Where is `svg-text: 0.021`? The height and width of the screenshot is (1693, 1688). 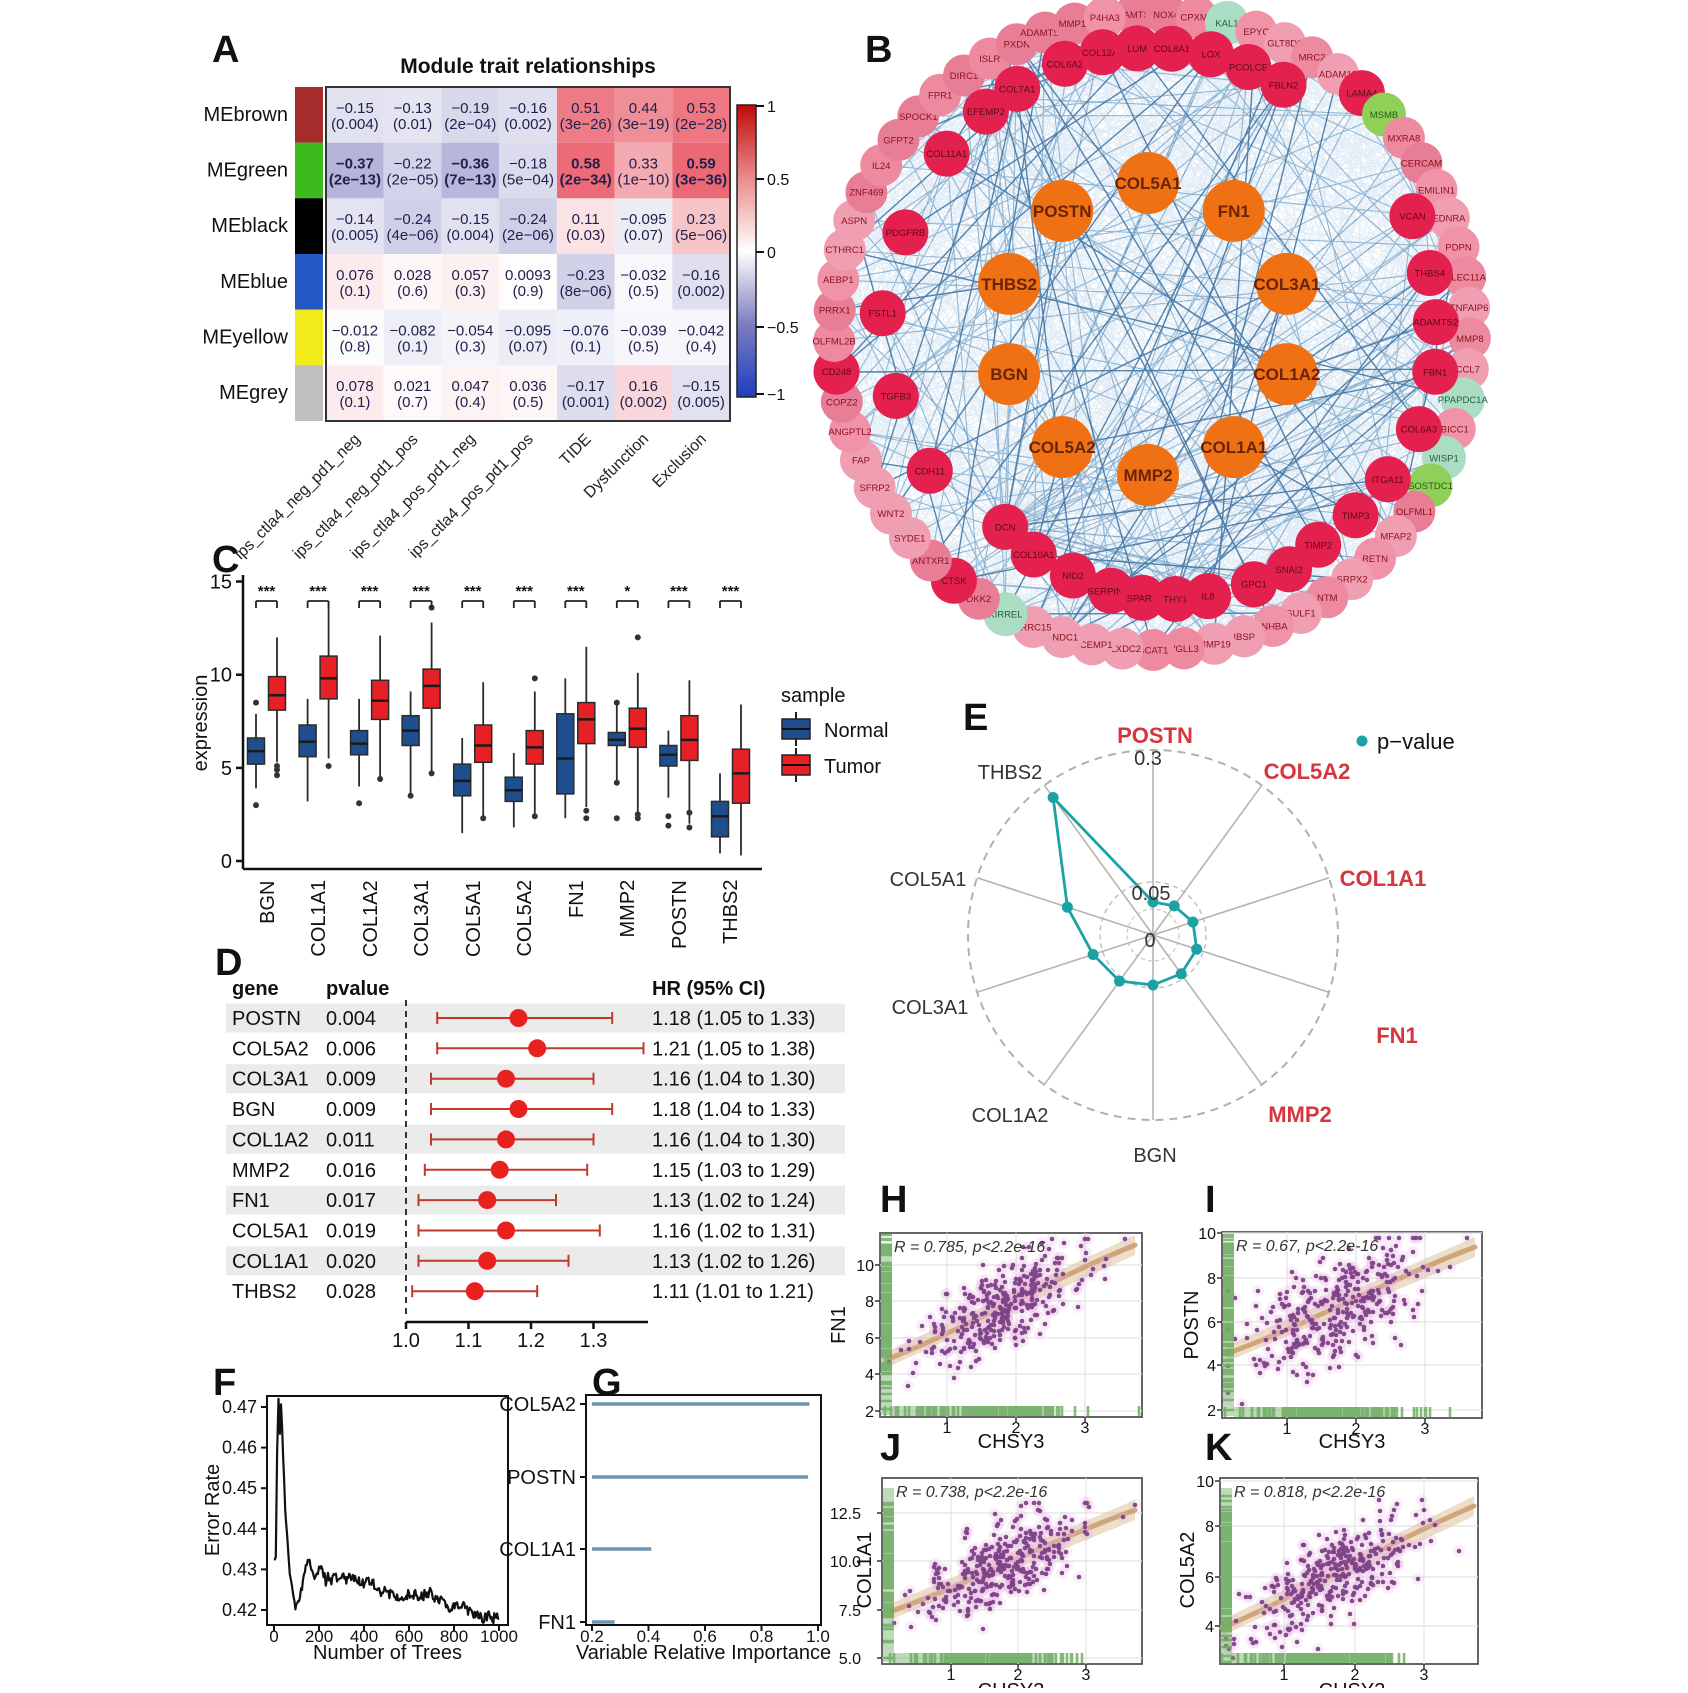
svg-text: 0.021 is located at coordinates (413, 386).